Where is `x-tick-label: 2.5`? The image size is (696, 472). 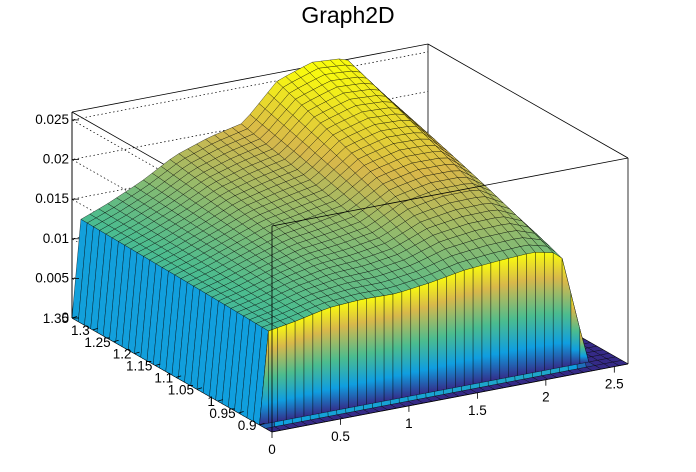
x-tick-label: 2.5 is located at coordinates (614, 384).